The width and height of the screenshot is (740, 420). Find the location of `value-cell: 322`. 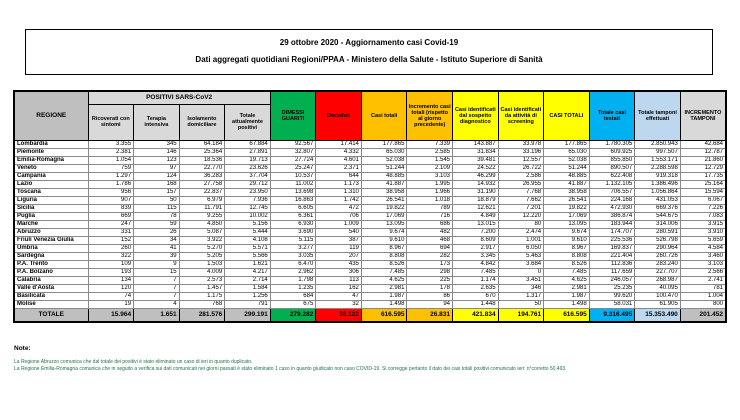

value-cell: 322 is located at coordinates (111, 256).